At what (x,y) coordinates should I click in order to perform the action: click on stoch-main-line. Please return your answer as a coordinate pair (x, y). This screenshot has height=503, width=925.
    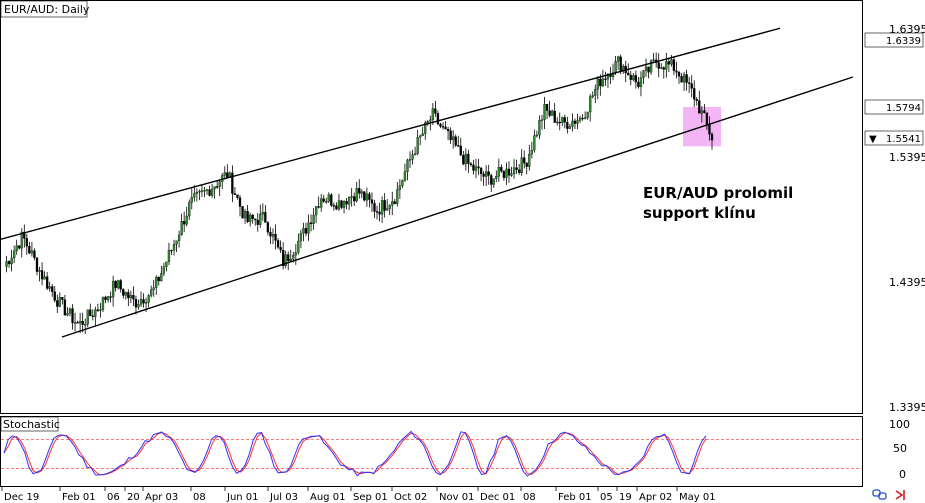
    Looking at the image, I should click on (355, 453).